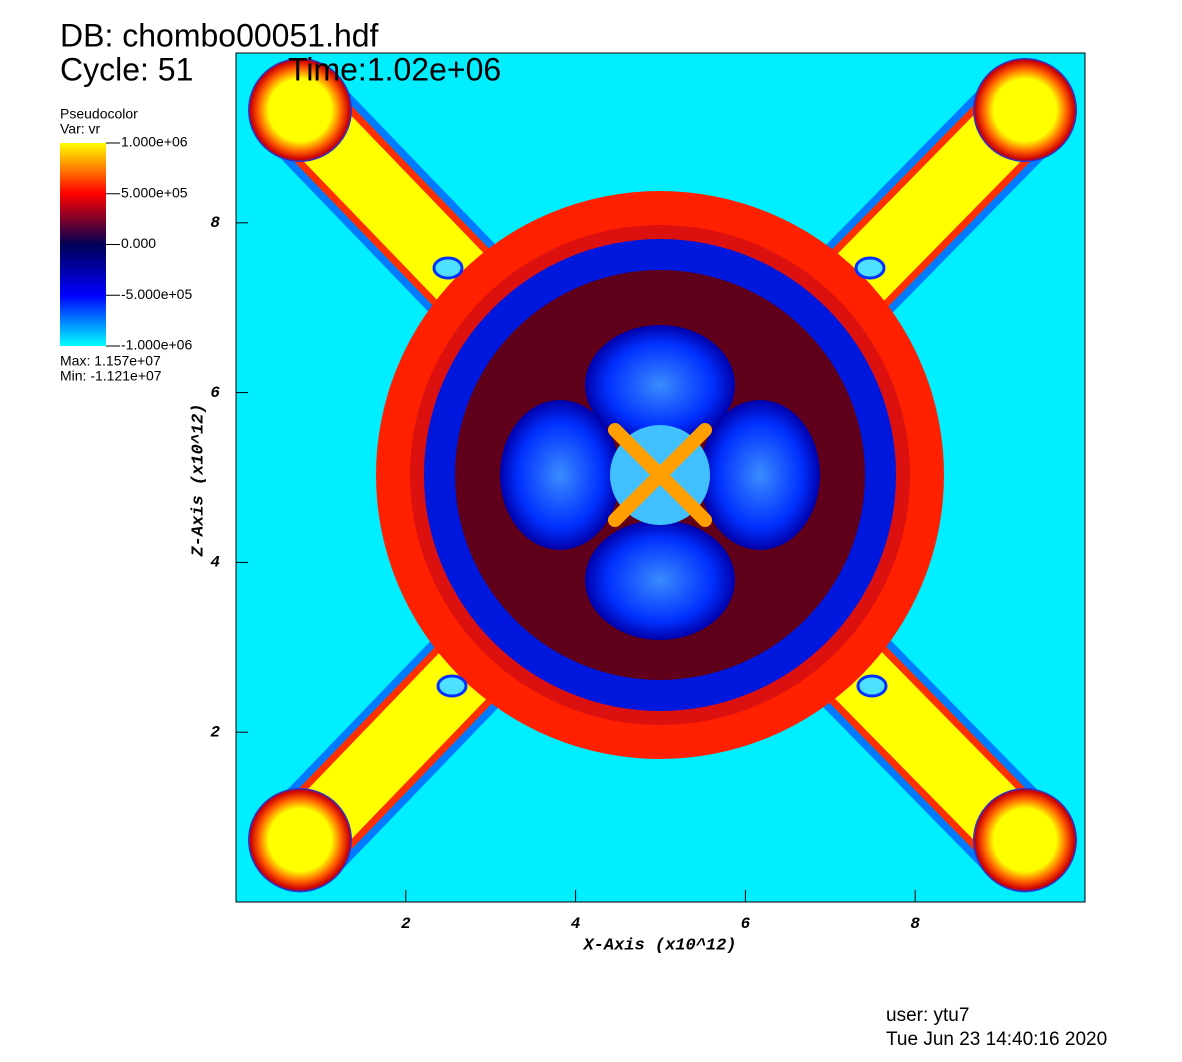 The width and height of the screenshot is (1182, 1062). Describe the element at coordinates (80, 129) in the screenshot. I see `legend-var: Var: vr` at that location.